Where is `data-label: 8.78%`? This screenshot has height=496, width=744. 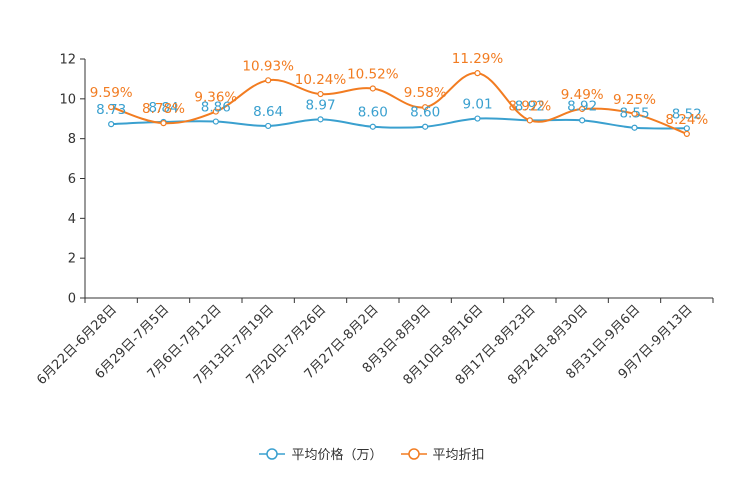 data-label: 8.78% is located at coordinates (163, 109).